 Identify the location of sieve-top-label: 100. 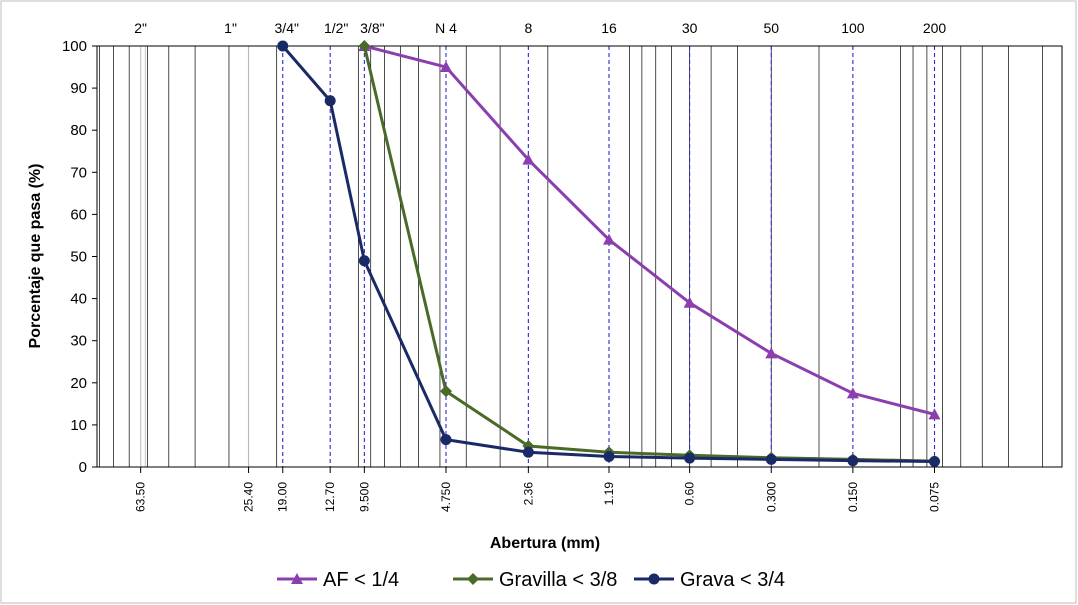
(853, 28).